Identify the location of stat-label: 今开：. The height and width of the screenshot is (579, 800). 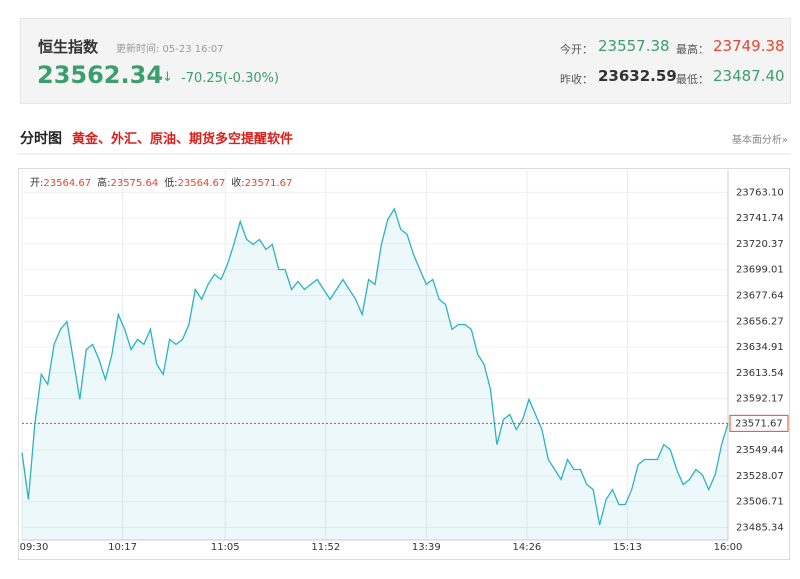
(576, 49).